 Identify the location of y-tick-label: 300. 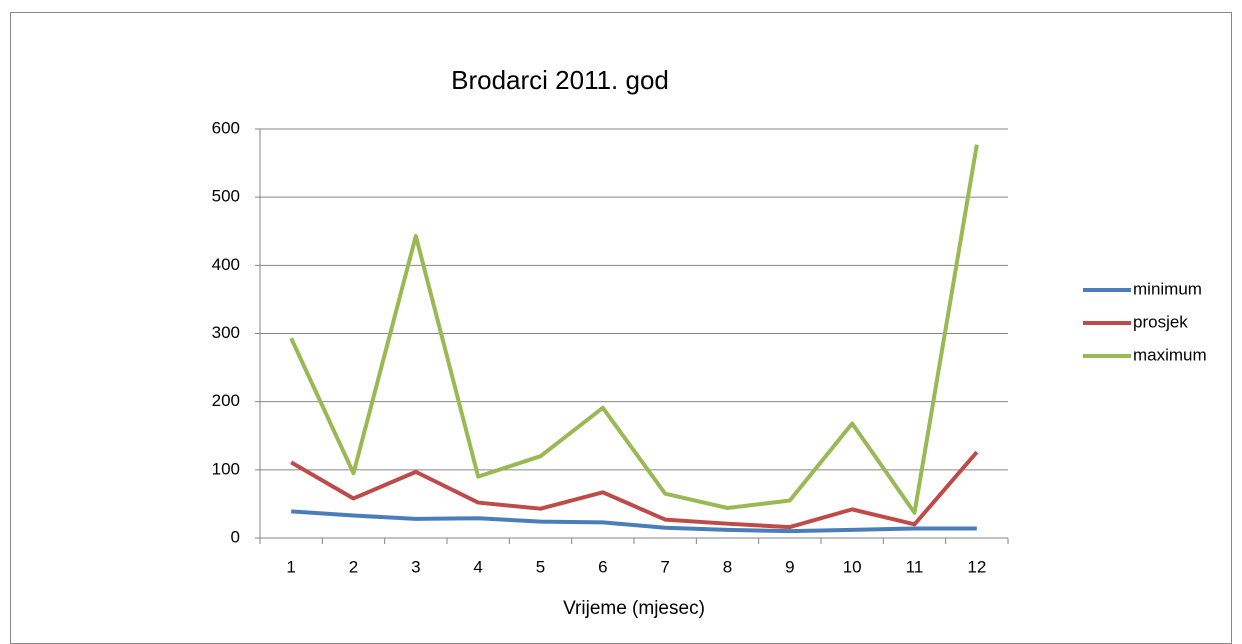
(226, 332).